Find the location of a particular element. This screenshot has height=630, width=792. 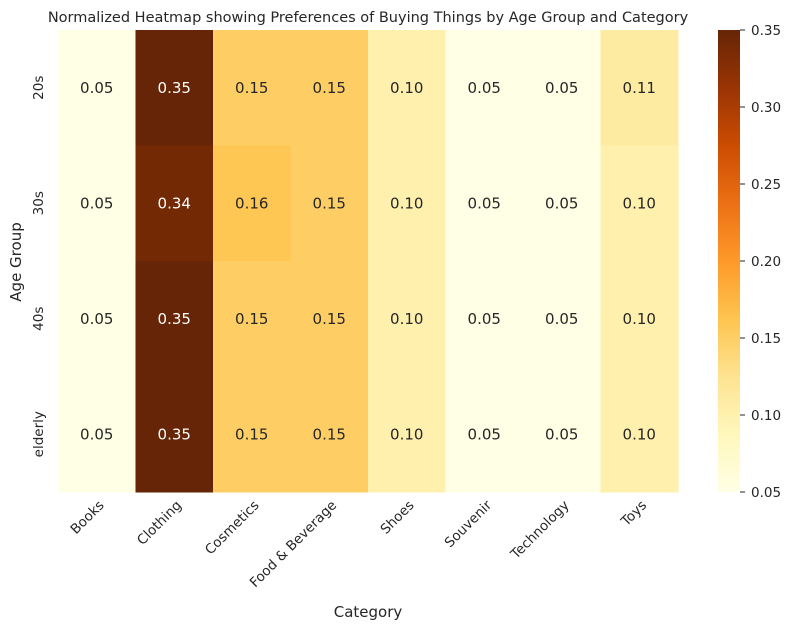

colorbar-tick-label: 0.25 is located at coordinates (766, 185).